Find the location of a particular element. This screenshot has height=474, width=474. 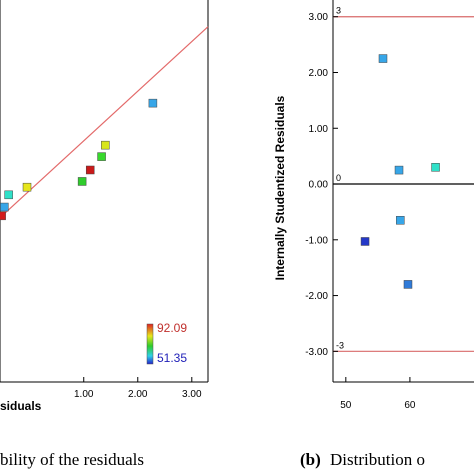

left-x-tick-label: 2.00 is located at coordinates (138, 394).